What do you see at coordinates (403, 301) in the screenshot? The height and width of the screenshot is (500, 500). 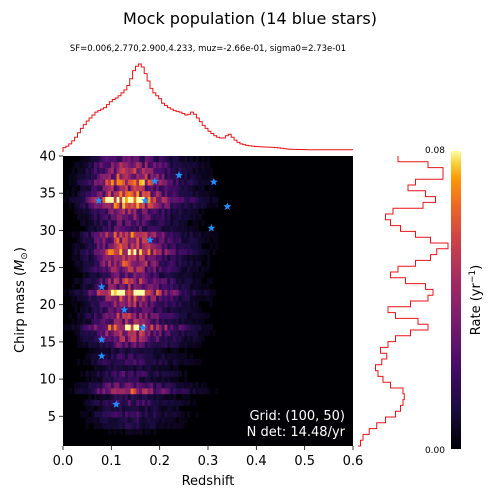 I see `chirp-mass-marginal-line` at bounding box center [403, 301].